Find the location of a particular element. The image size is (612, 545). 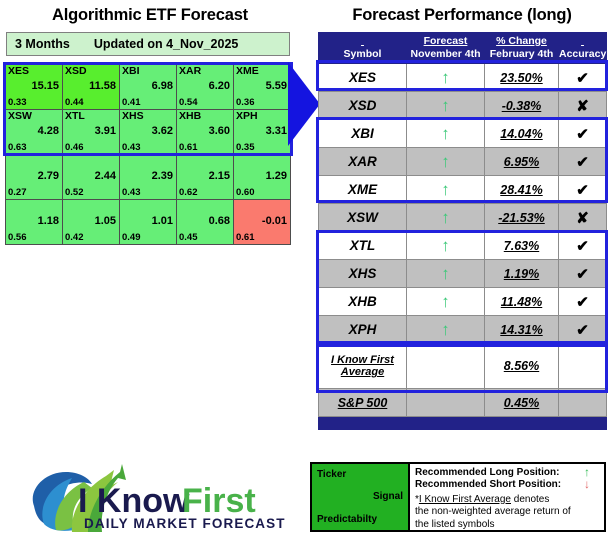

heatmap-cell: 0.68 0.45 is located at coordinates (205, 222).